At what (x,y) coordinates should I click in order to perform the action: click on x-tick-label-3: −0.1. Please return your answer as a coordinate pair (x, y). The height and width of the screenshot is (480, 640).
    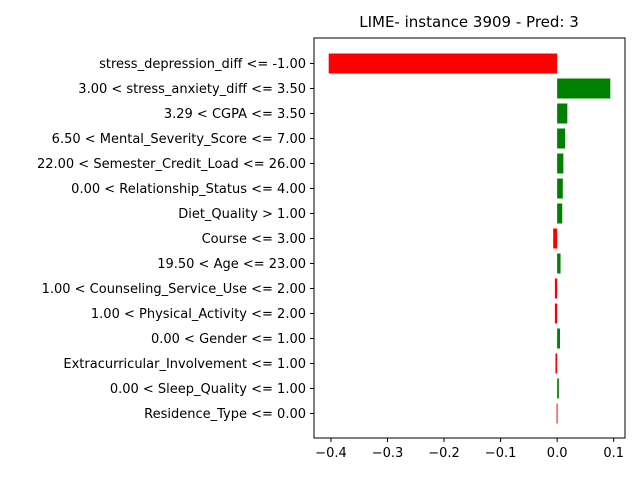
    Looking at the image, I should click on (501, 453).